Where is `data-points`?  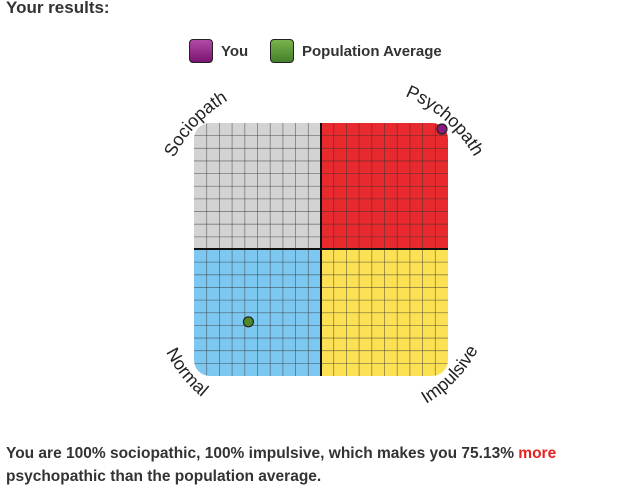 data-points is located at coordinates (345, 225).